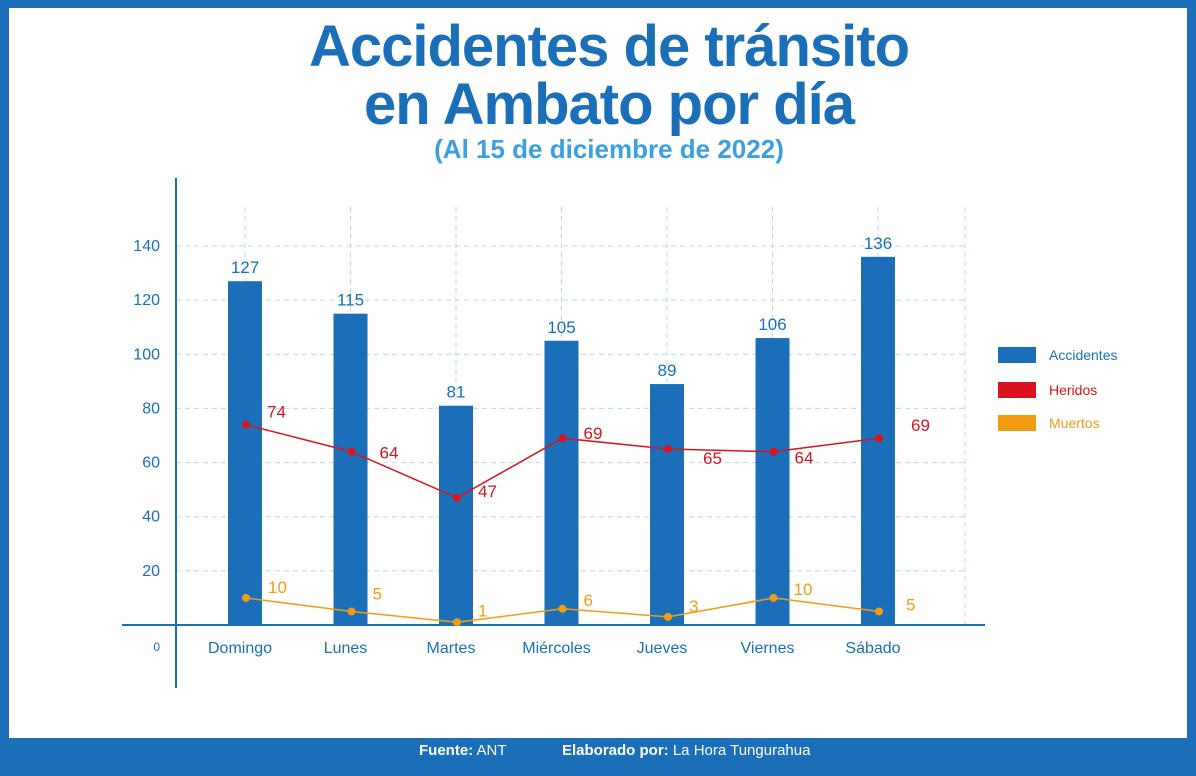 Image resolution: width=1196 pixels, height=776 pixels. I want to click on y-tick-label: 60, so click(151, 463).